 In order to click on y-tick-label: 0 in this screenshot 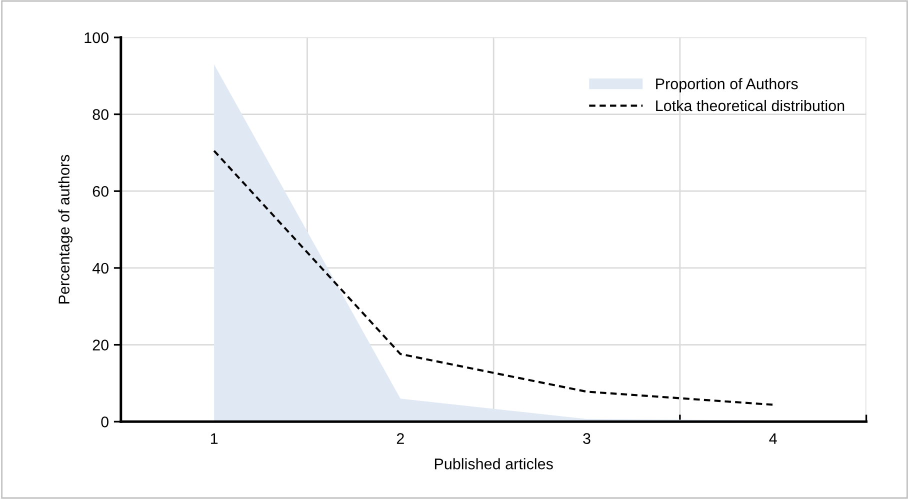, I will do `click(104, 422)`.